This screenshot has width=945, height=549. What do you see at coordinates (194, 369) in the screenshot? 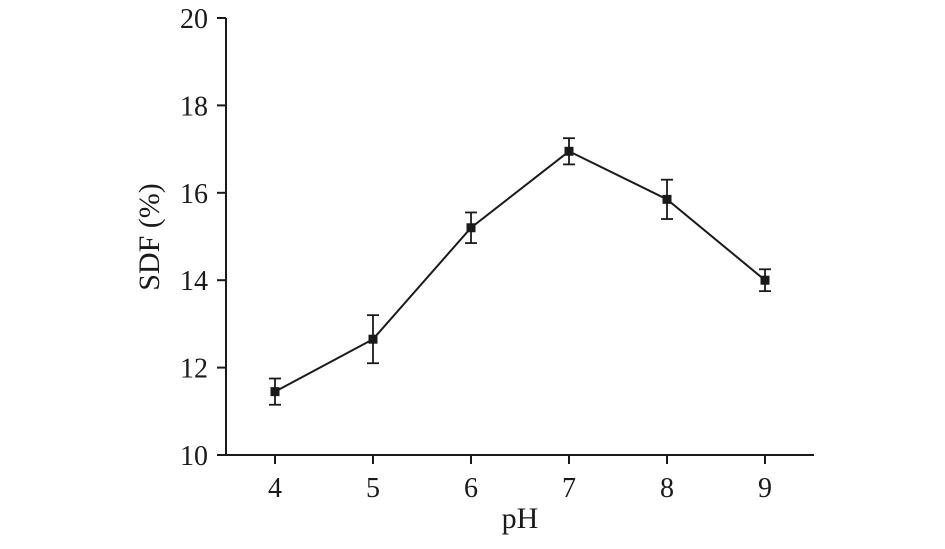
I see `y-tick-label: 12` at bounding box center [194, 369].